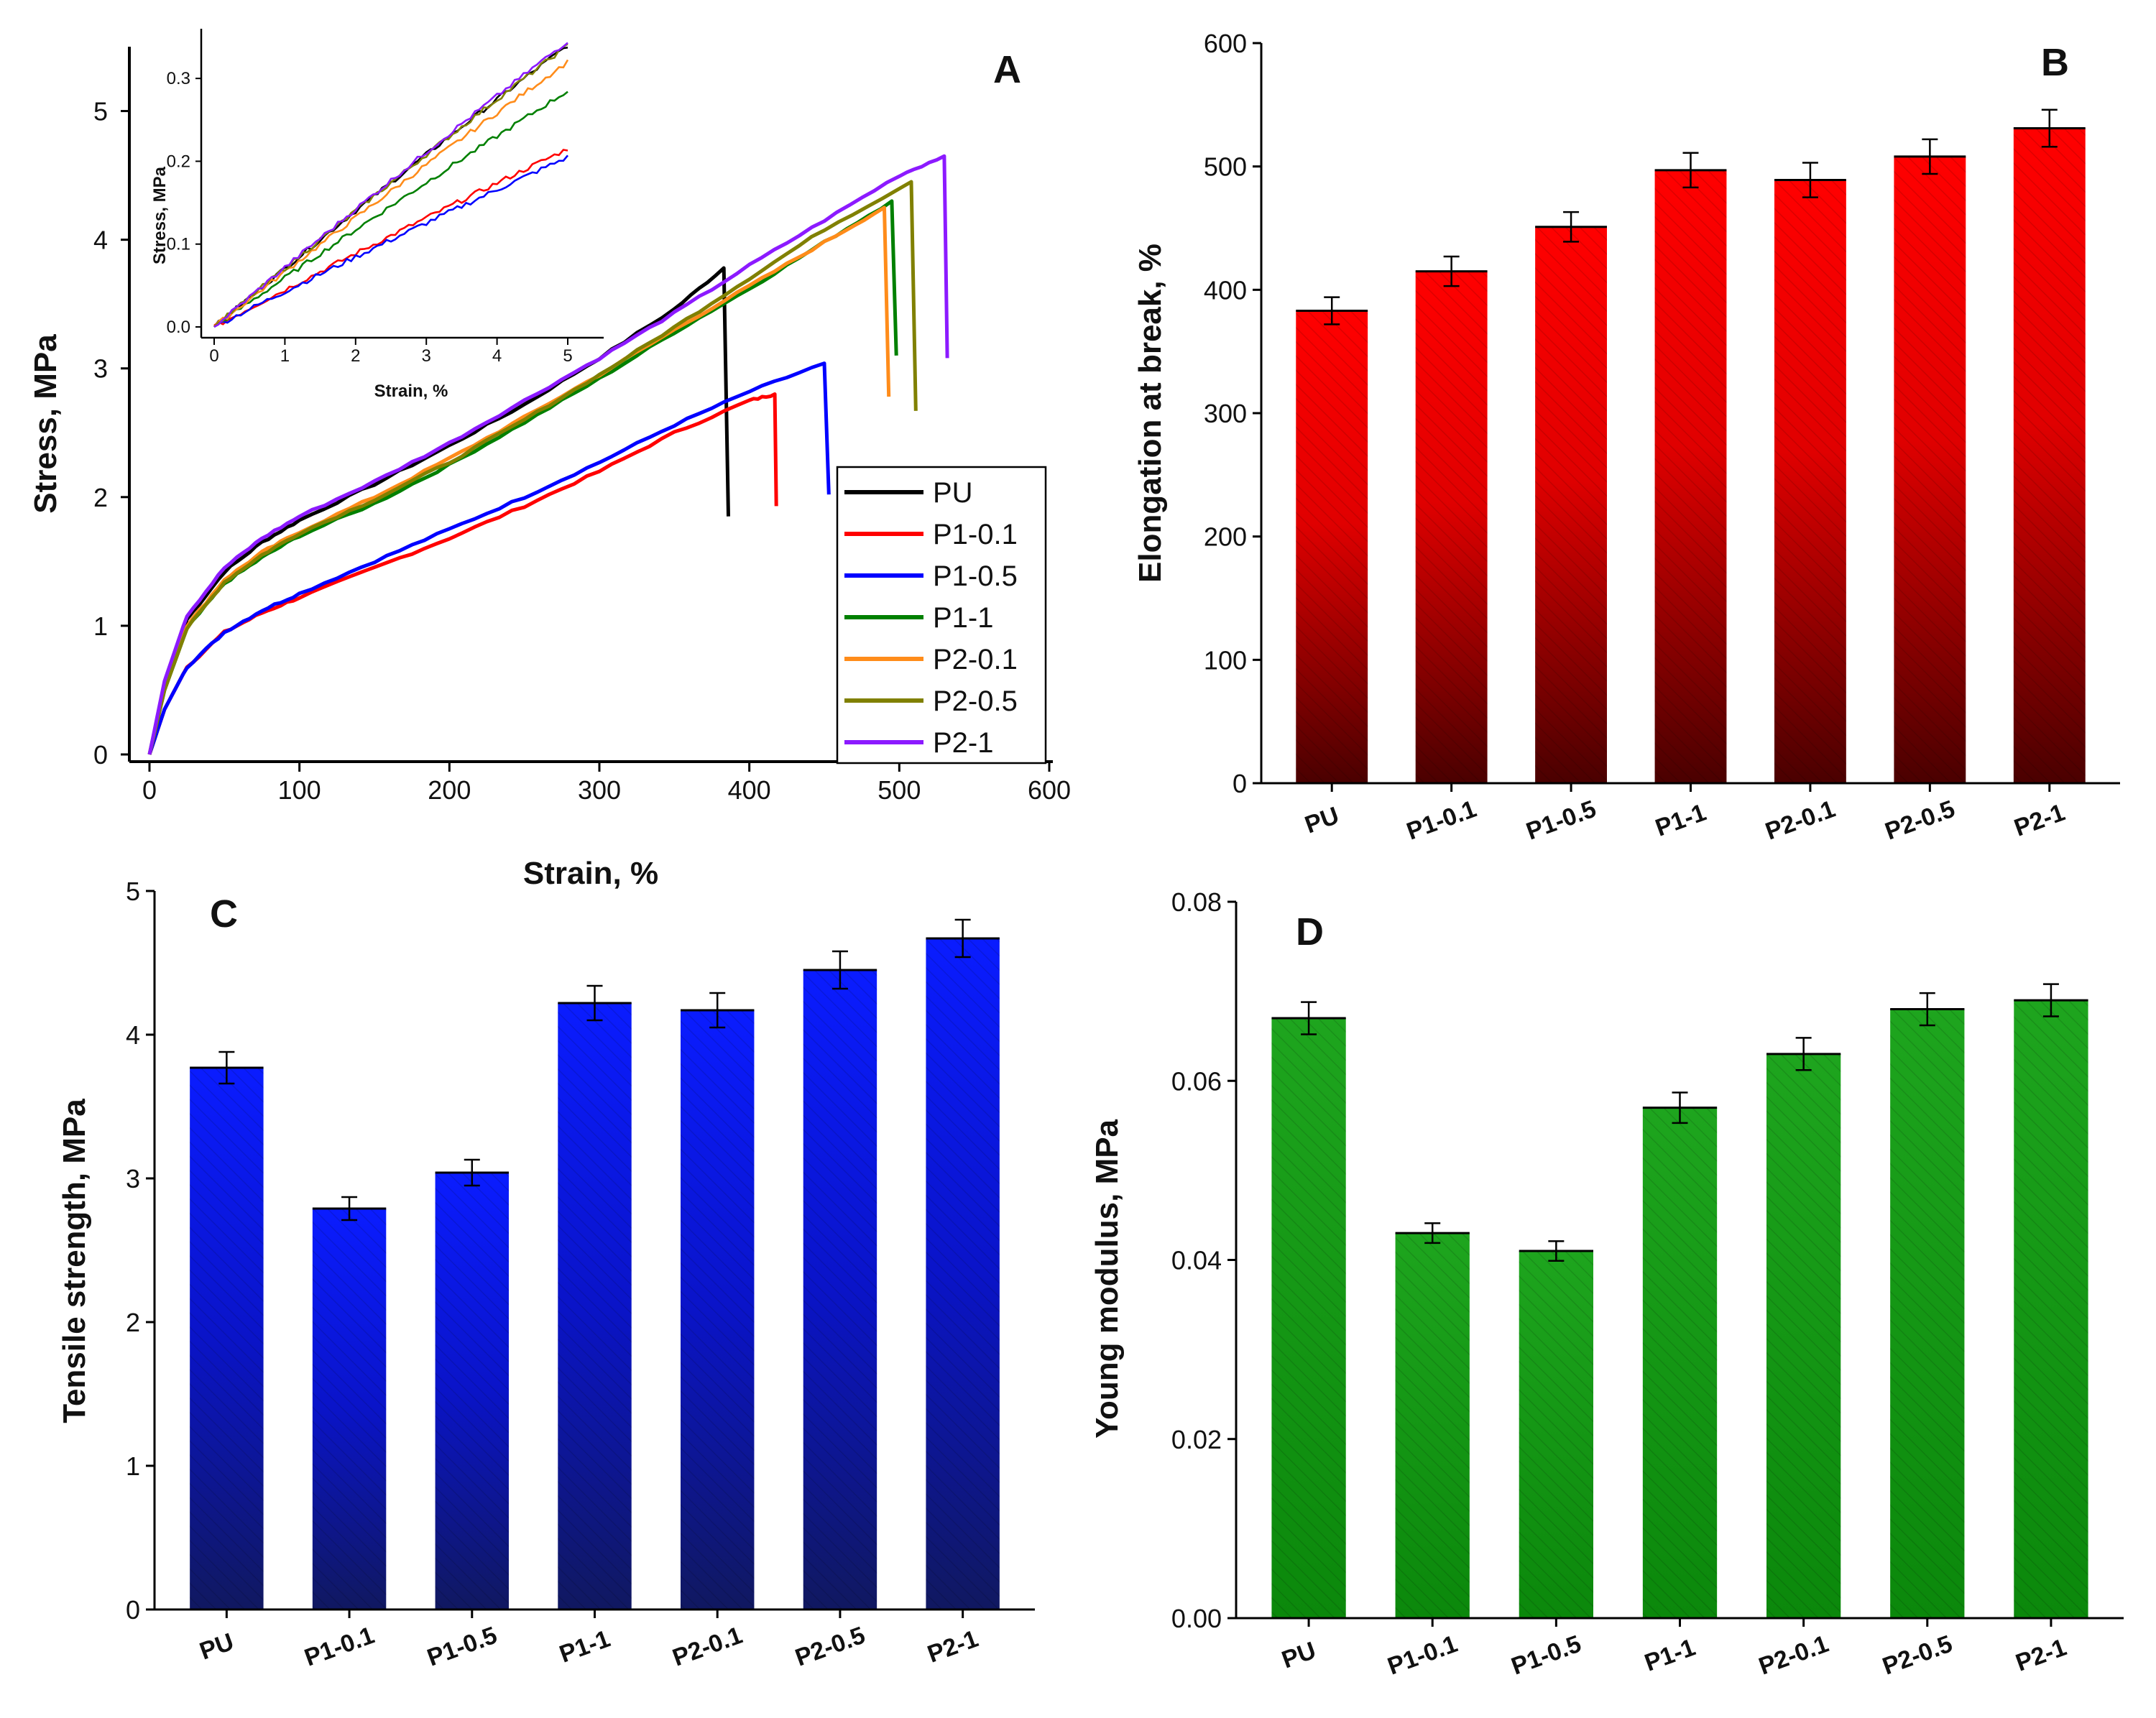  I want to click on y-tick-label: 600, so click(1226, 43).